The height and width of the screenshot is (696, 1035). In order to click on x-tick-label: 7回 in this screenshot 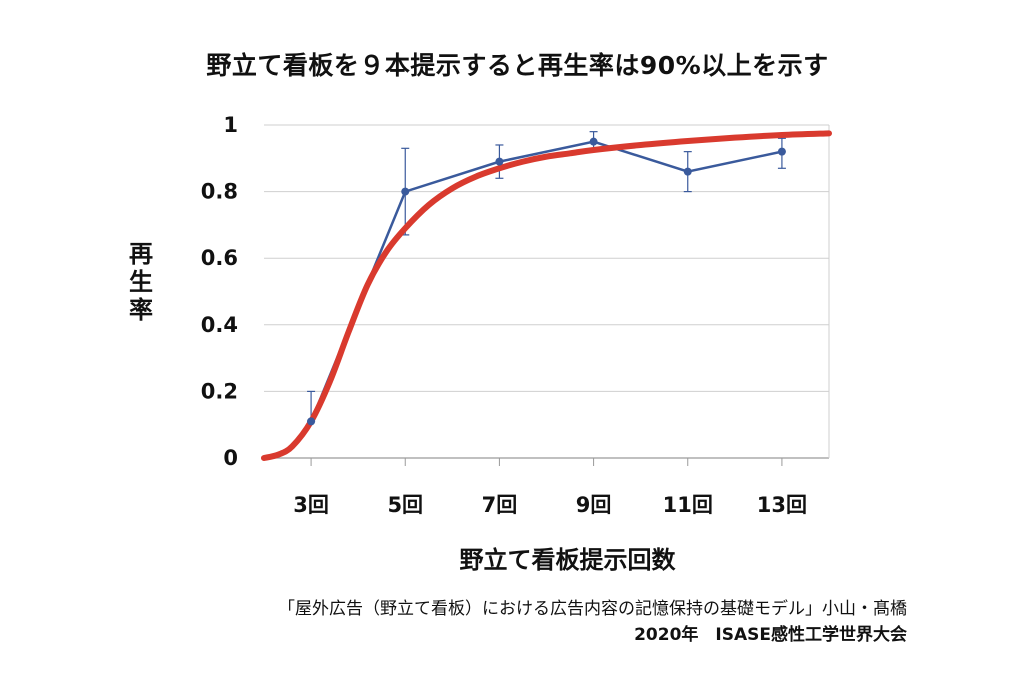, I will do `click(500, 505)`.